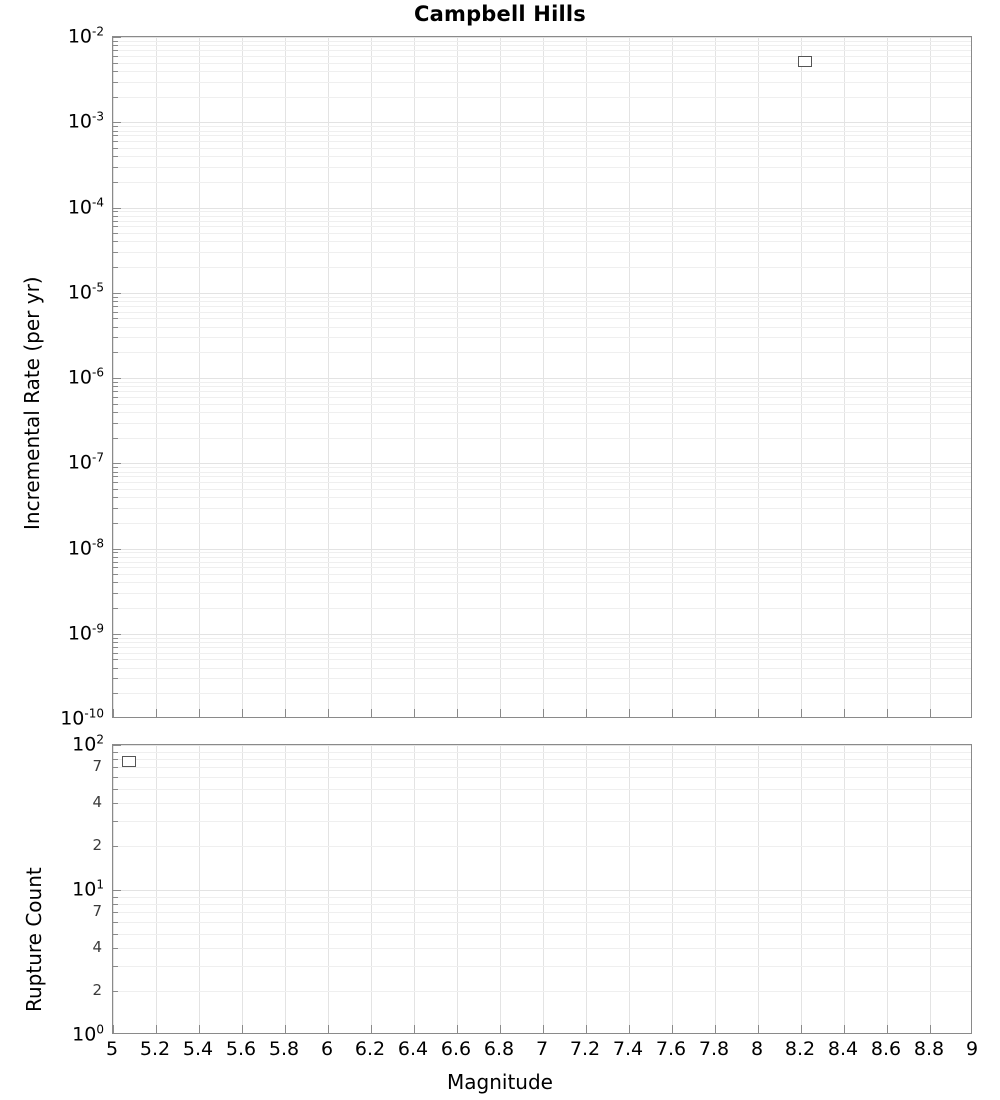 This screenshot has height=1100, width=1000. Describe the element at coordinates (929, 1049) in the screenshot. I see `x-tick-label: 8.8` at that location.